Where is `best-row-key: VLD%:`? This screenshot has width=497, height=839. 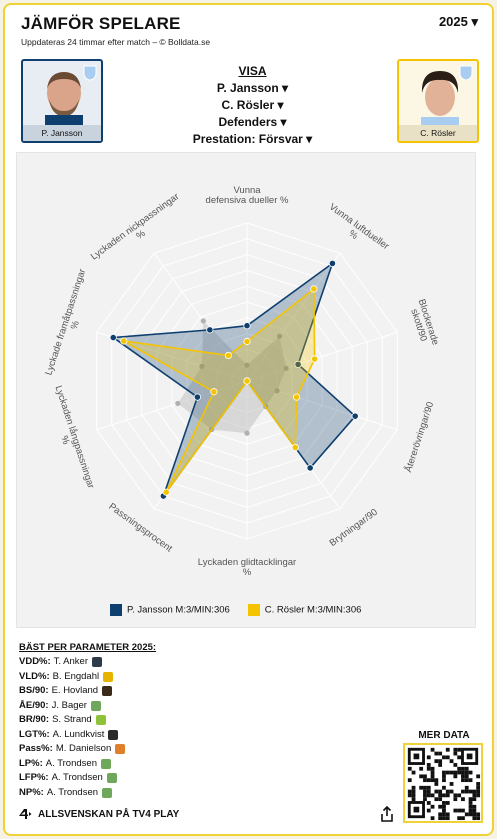 best-row-key: VLD%: is located at coordinates (34, 676).